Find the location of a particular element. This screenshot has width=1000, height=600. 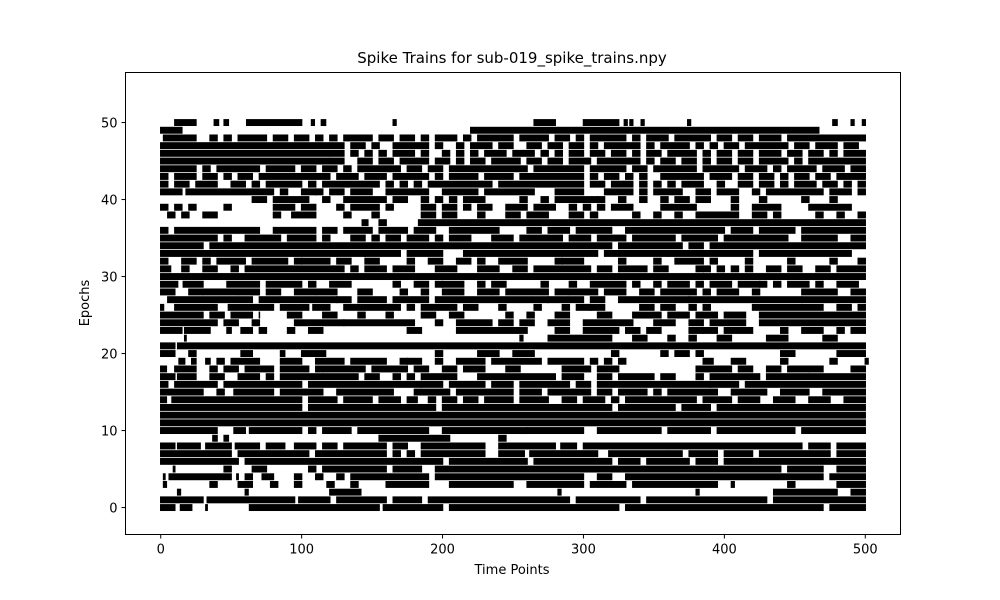

x-tick-label: 300 is located at coordinates (583, 550).